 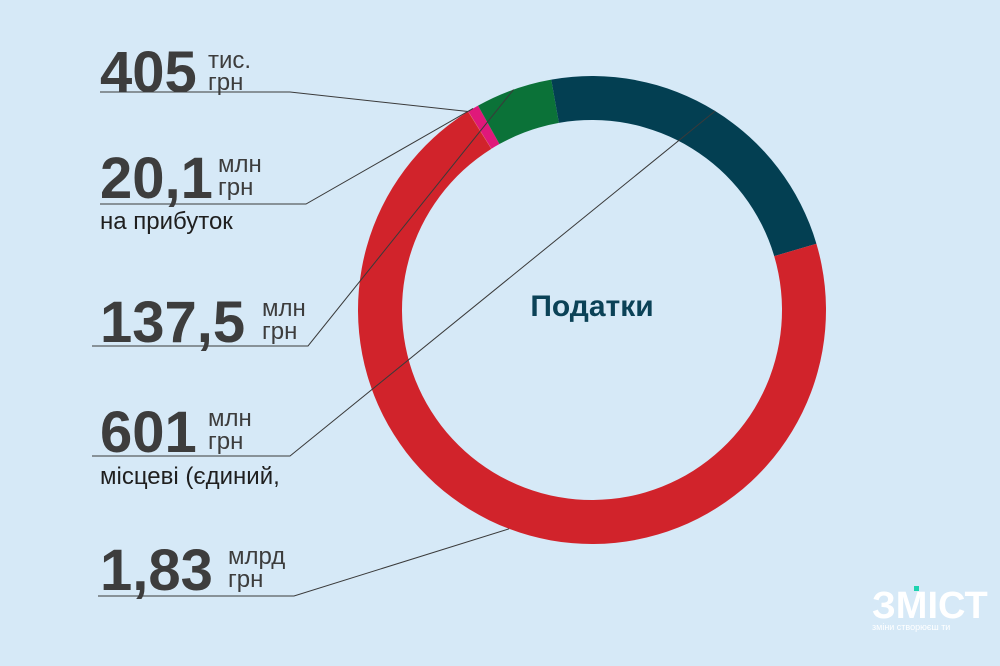 What do you see at coordinates (156, 178) in the screenshot?
I see `slice-amount: 20,1` at bounding box center [156, 178].